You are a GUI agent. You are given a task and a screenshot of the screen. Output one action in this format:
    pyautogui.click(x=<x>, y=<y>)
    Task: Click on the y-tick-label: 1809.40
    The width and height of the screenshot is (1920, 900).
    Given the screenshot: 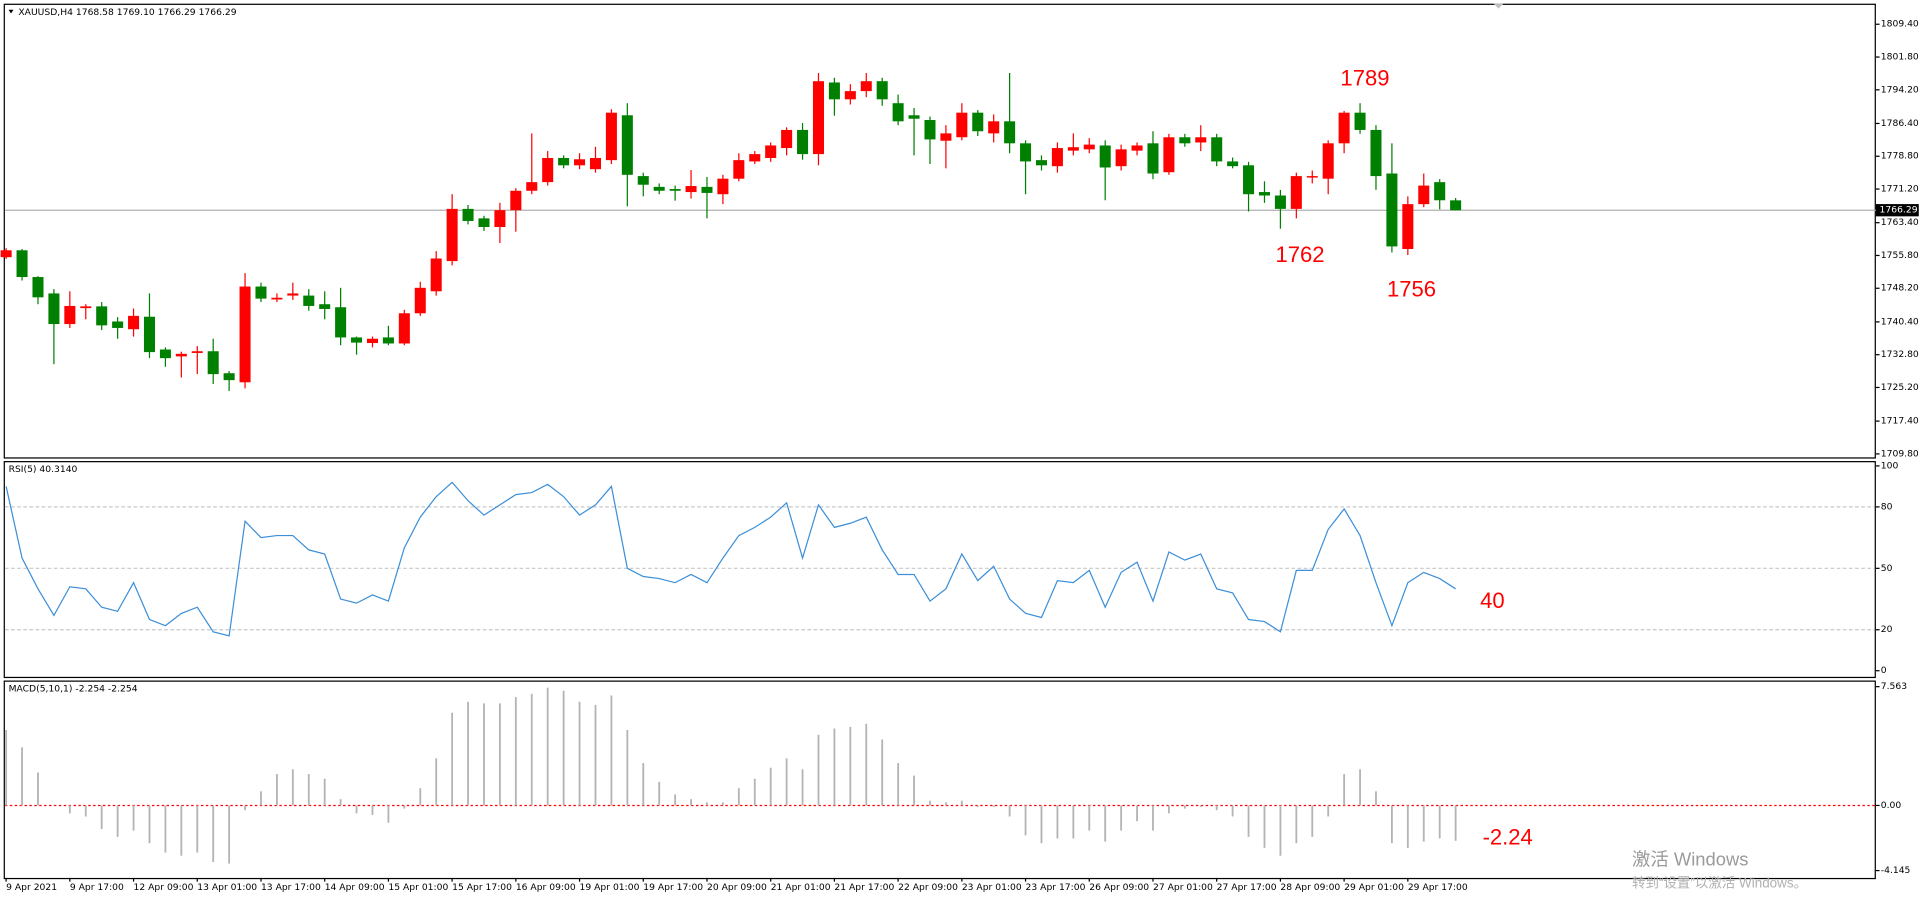 What is the action you would take?
    pyautogui.click(x=1900, y=24)
    